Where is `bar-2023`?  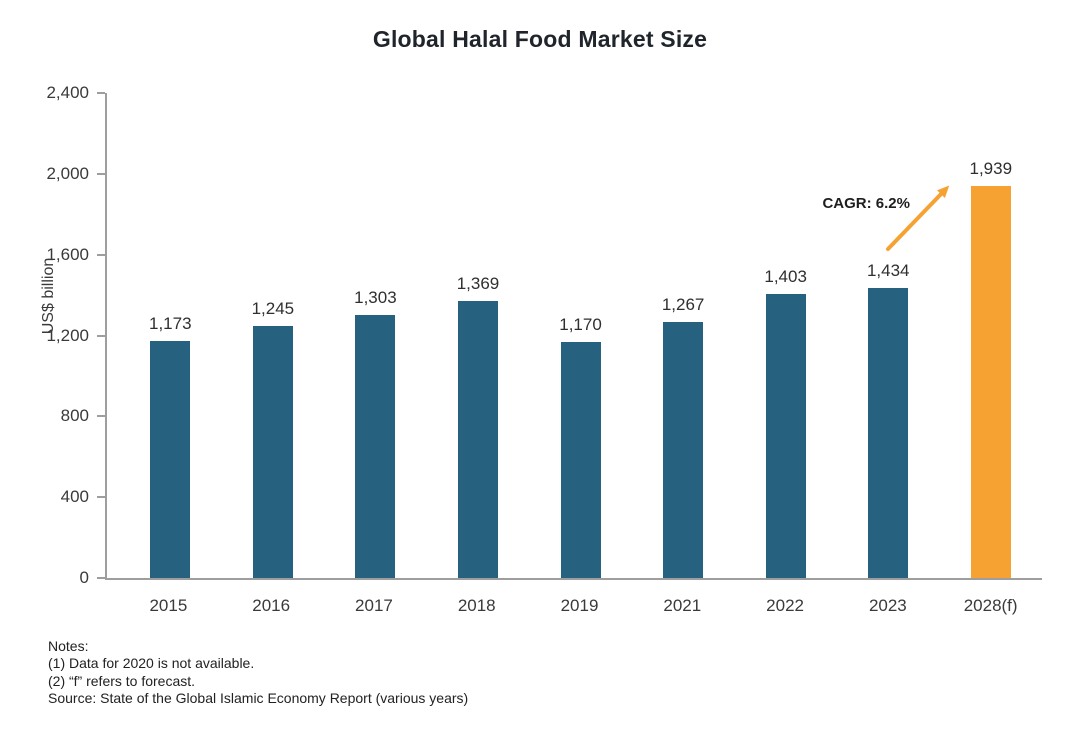
bar-2023 is located at coordinates (888, 433).